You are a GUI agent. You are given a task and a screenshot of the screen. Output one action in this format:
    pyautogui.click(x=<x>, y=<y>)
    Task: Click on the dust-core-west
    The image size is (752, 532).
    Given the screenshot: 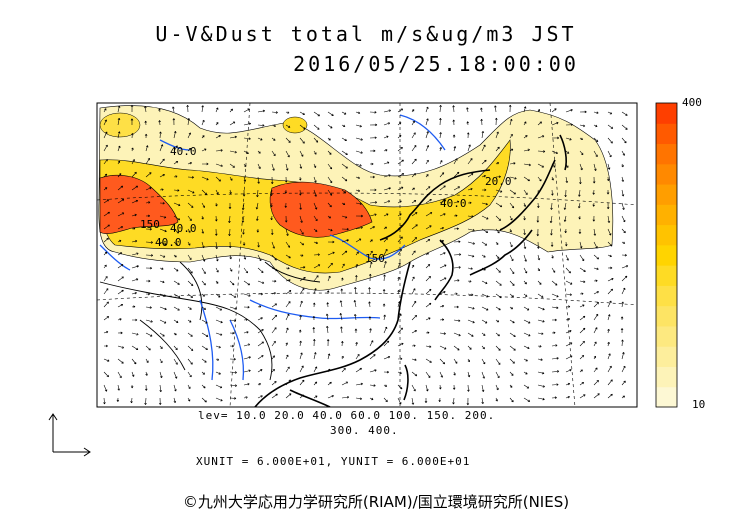 What is the action you would take?
    pyautogui.click(x=139, y=204)
    